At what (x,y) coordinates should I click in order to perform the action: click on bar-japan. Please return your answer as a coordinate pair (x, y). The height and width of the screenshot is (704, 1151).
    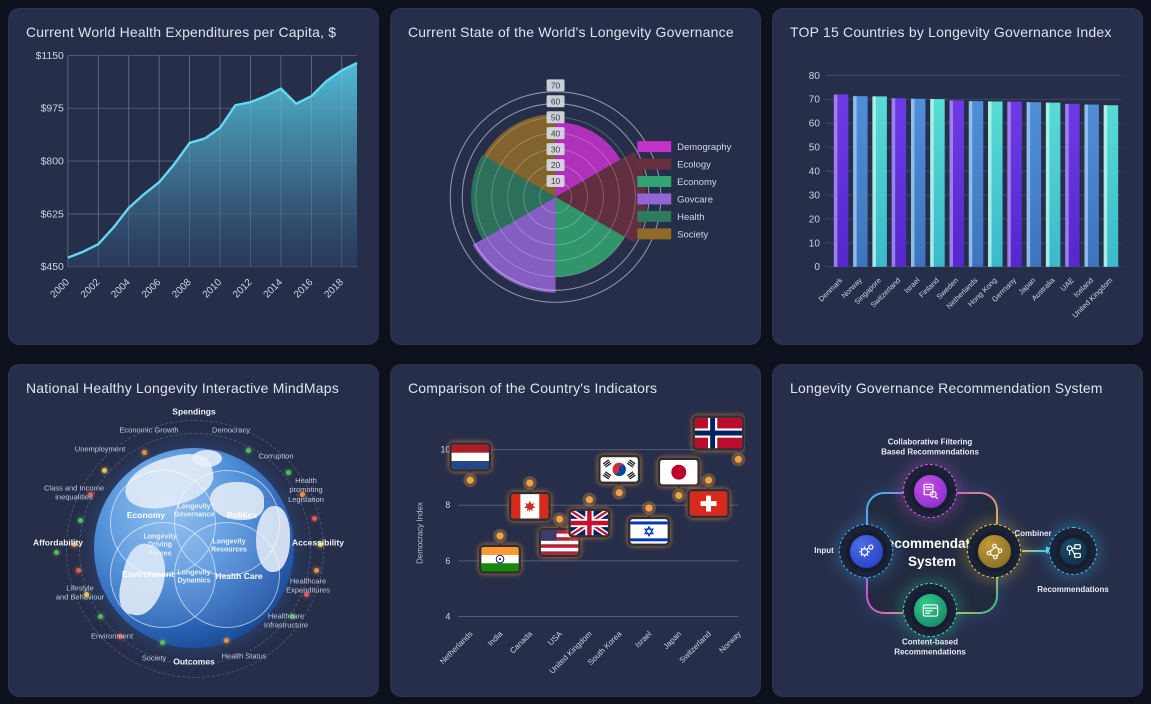
    Looking at the image, I should click on (1034, 184).